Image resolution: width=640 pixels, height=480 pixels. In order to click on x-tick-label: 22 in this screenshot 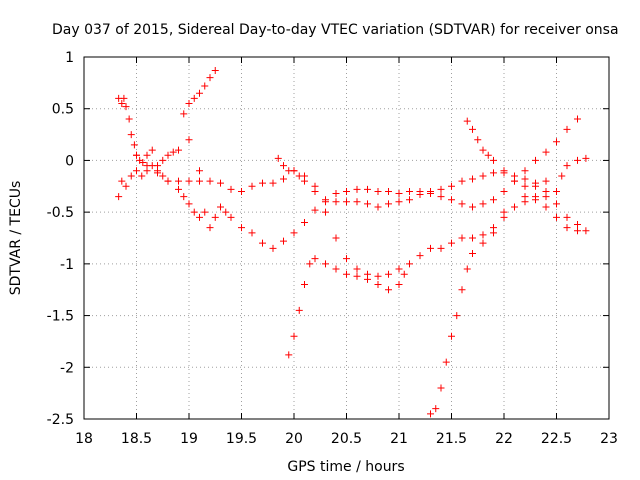, I will do `click(504, 439)`.